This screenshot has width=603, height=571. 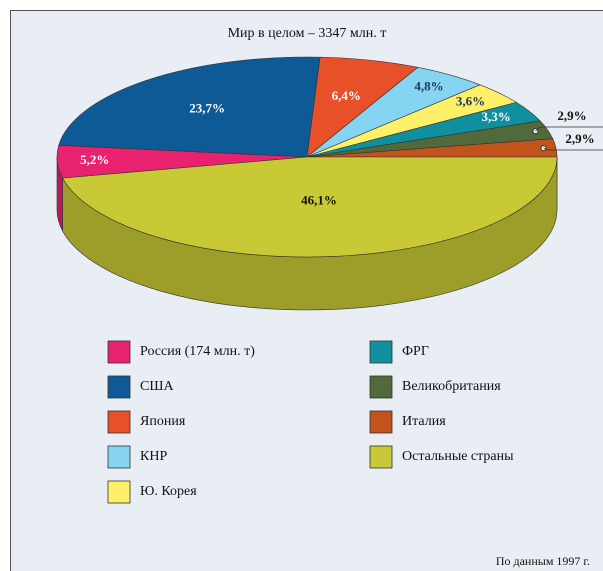 What do you see at coordinates (319, 200) in the screenshot?
I see `data-label: 46,1%` at bounding box center [319, 200].